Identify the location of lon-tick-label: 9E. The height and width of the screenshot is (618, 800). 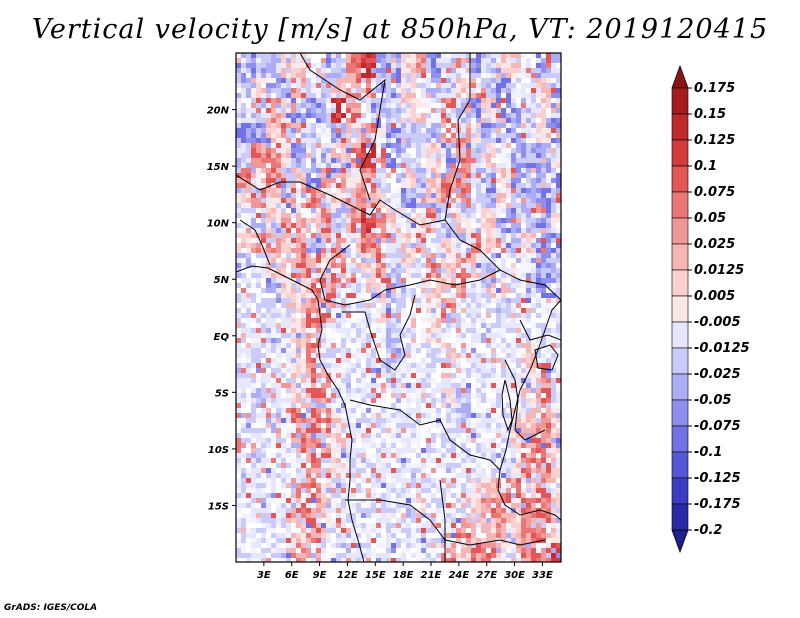
(320, 575).